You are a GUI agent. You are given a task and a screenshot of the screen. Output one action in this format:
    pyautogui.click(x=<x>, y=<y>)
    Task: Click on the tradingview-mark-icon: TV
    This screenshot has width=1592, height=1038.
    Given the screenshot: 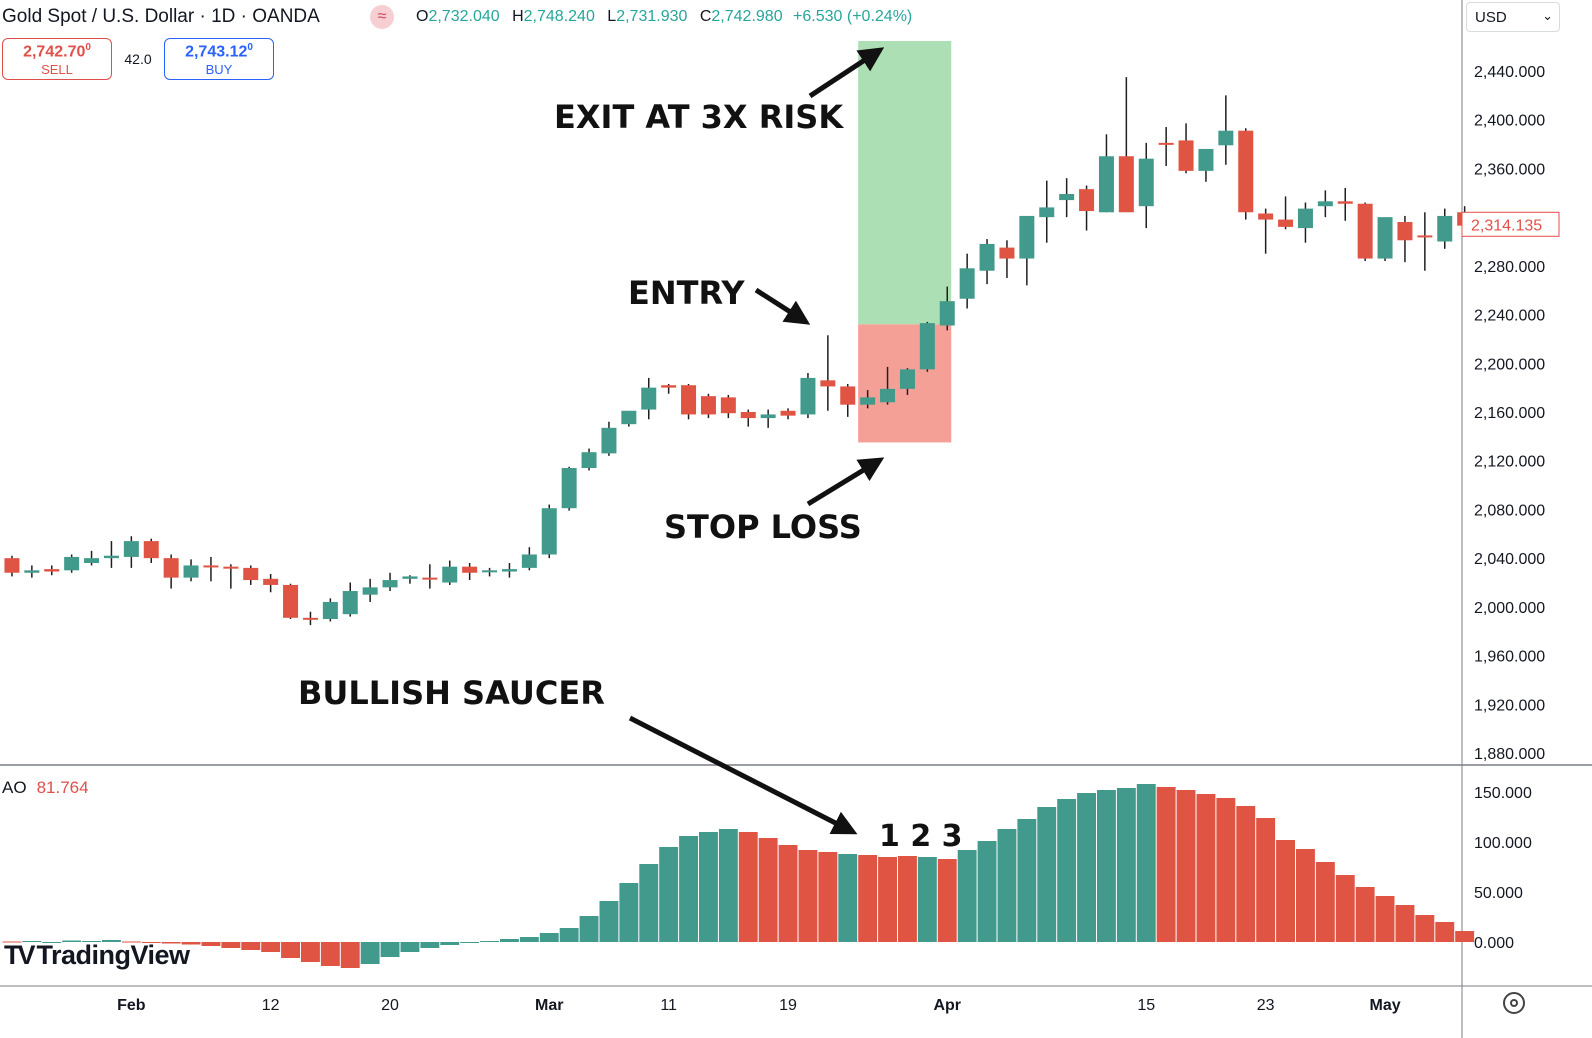 What is the action you would take?
    pyautogui.click(x=19, y=955)
    